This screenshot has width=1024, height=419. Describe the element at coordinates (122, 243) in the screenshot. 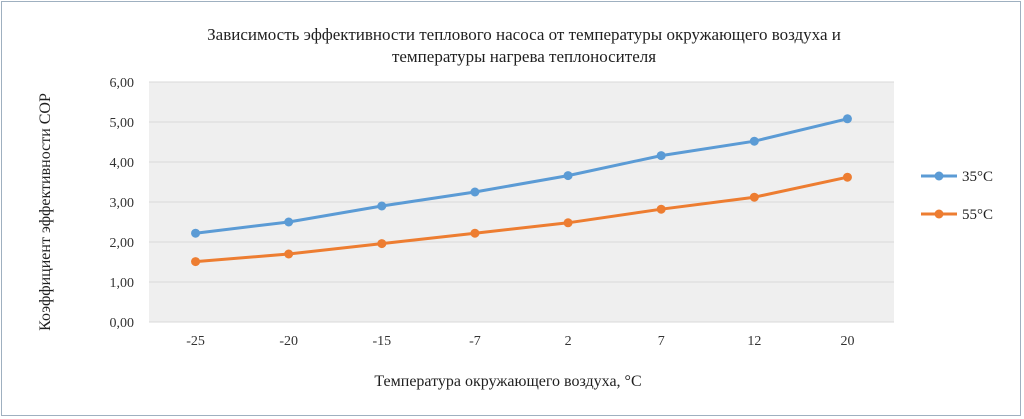

I see `y-tick-label: 2,00` at that location.